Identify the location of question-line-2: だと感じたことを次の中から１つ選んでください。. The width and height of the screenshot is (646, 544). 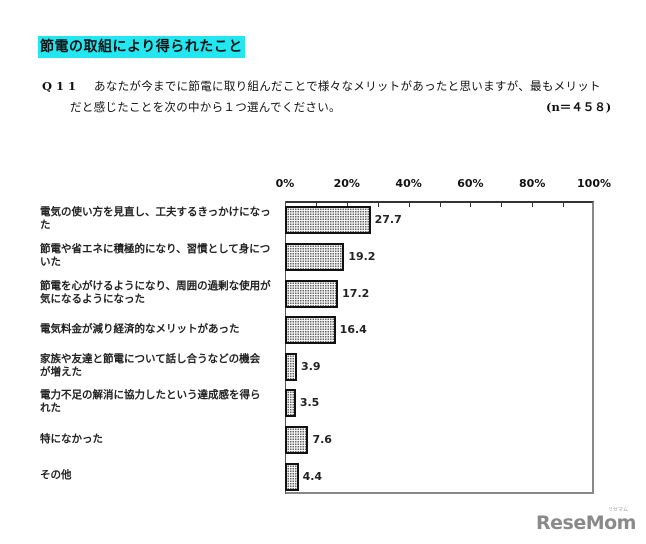
(205, 107).